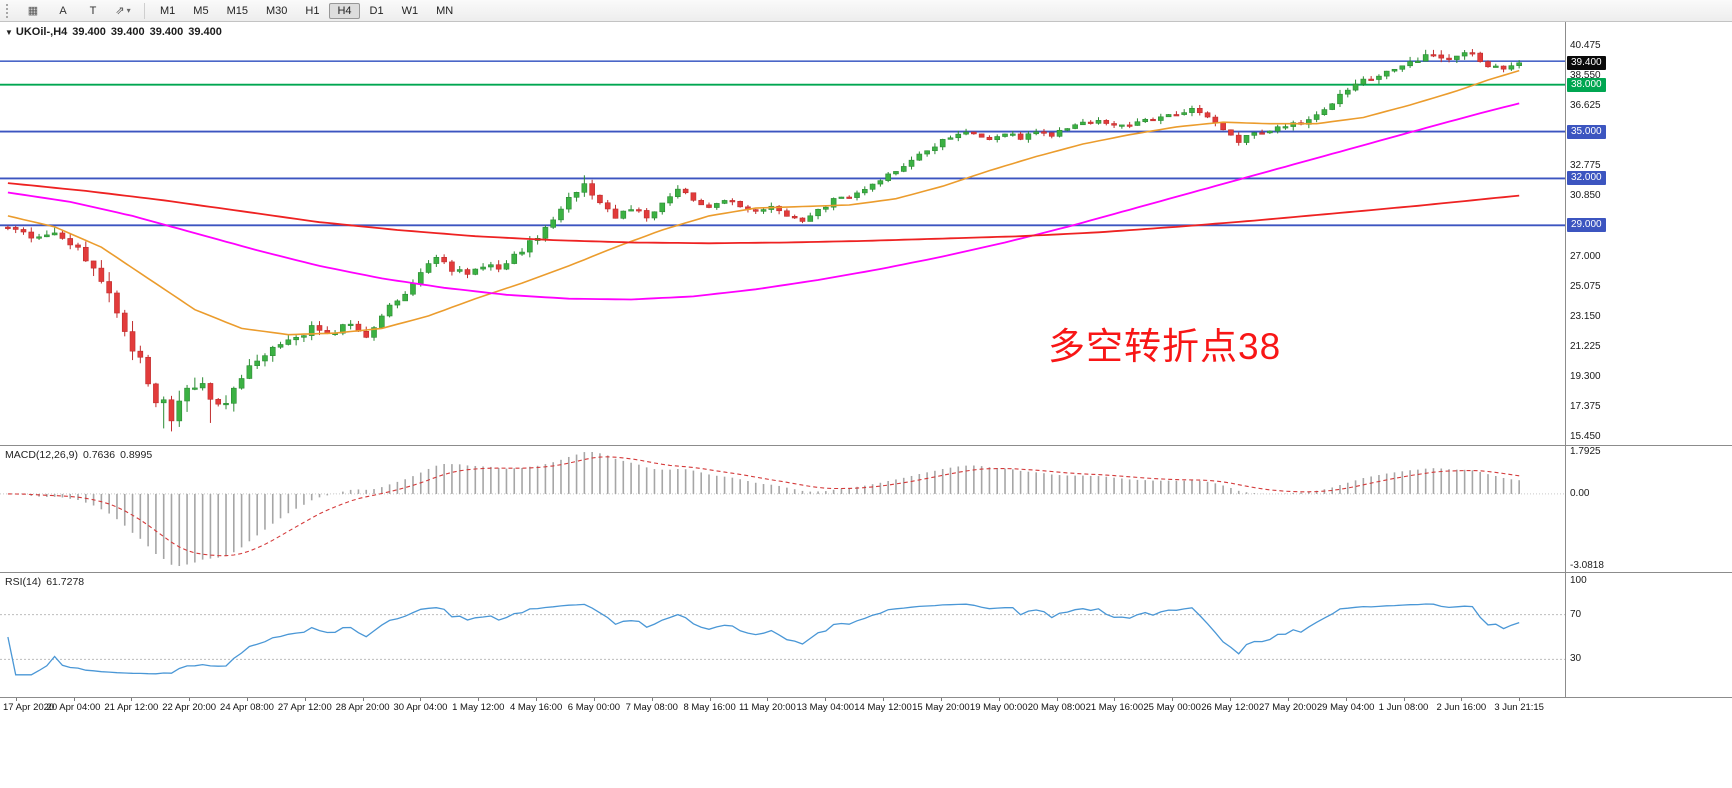  Describe the element at coordinates (312, 10) in the screenshot. I see `timeframe-h1-button: H1` at that location.